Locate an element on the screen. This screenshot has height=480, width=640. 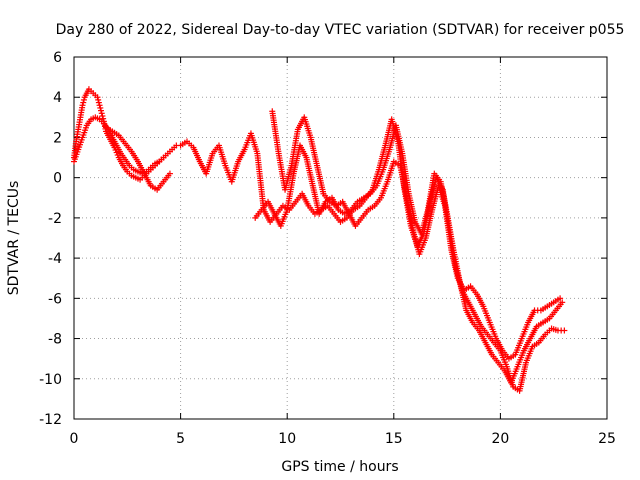
y-tick-label: -12 is located at coordinates (50, 420).